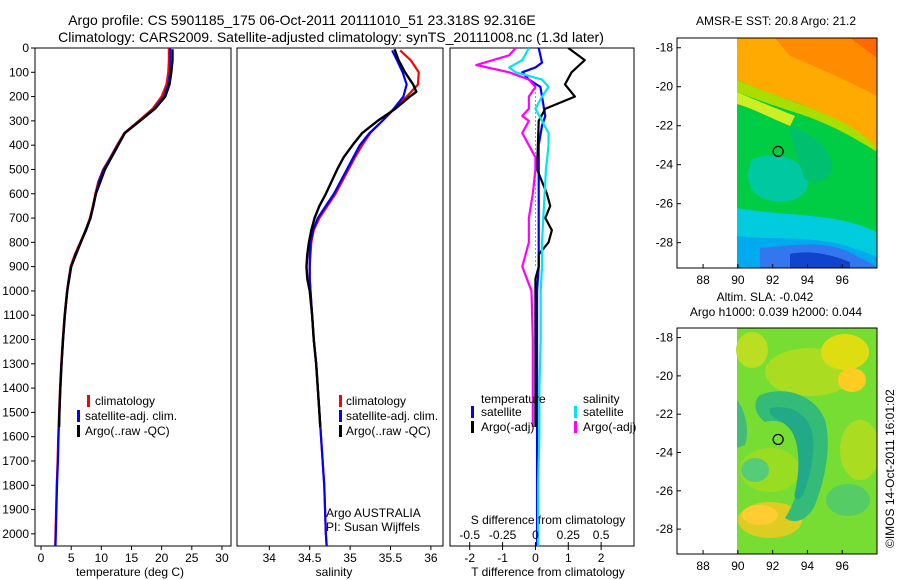 This screenshot has width=900, height=580. Describe the element at coordinates (765, 297) in the screenshot. I see `sla-map-title: Altim. SLA: -0.042` at that location.